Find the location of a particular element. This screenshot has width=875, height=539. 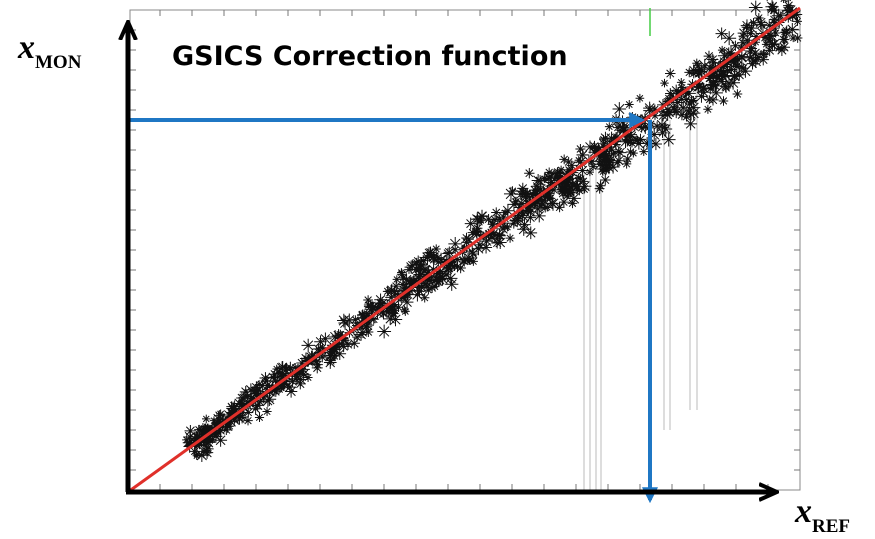

title-backdrop is located at coordinates (408, 54).